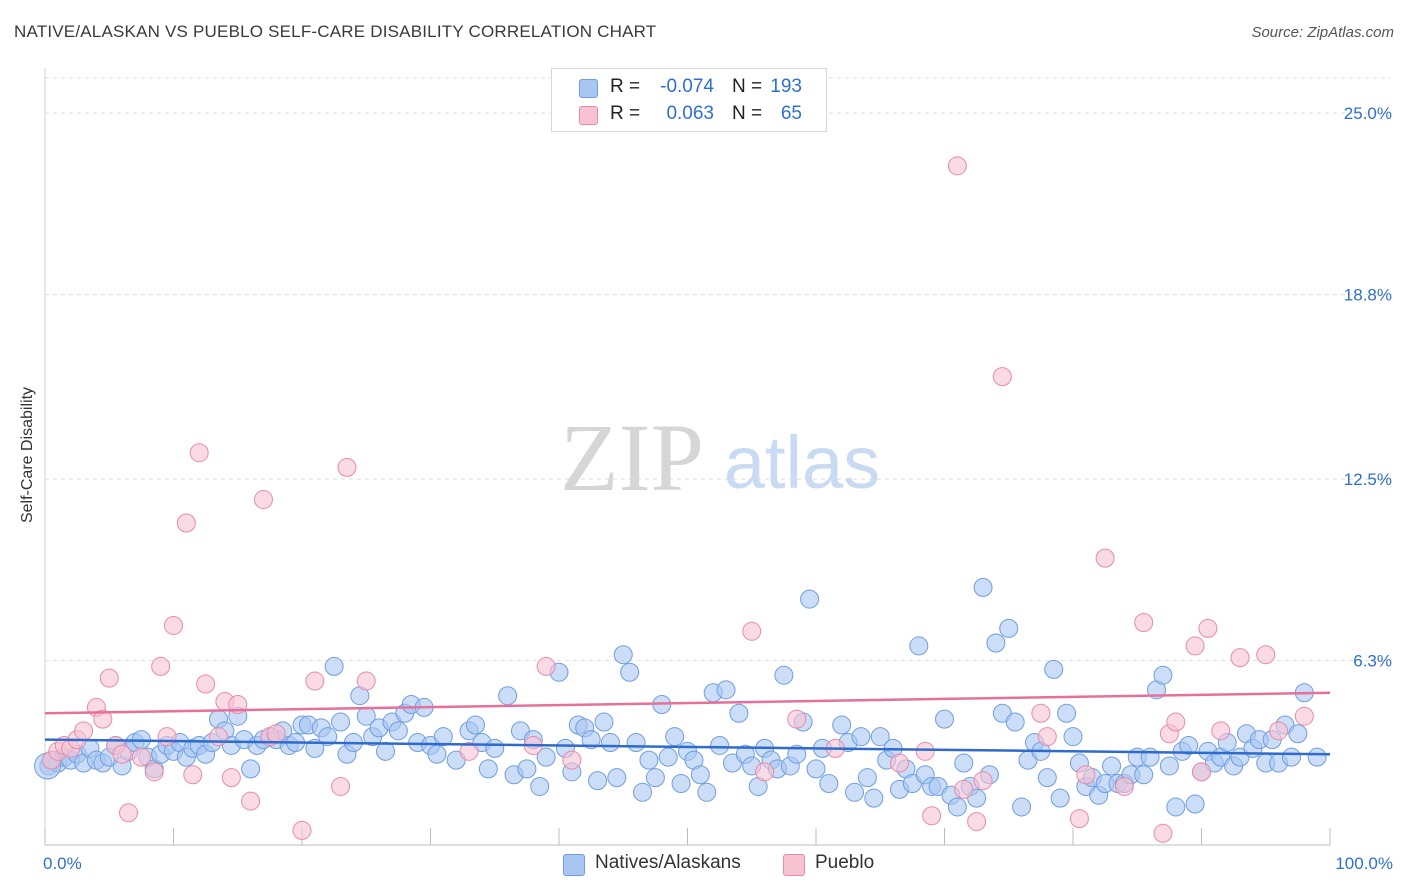  Describe the element at coordinates (1368, 113) in the screenshot. I see `y-tick-label: 25.0%` at that location.